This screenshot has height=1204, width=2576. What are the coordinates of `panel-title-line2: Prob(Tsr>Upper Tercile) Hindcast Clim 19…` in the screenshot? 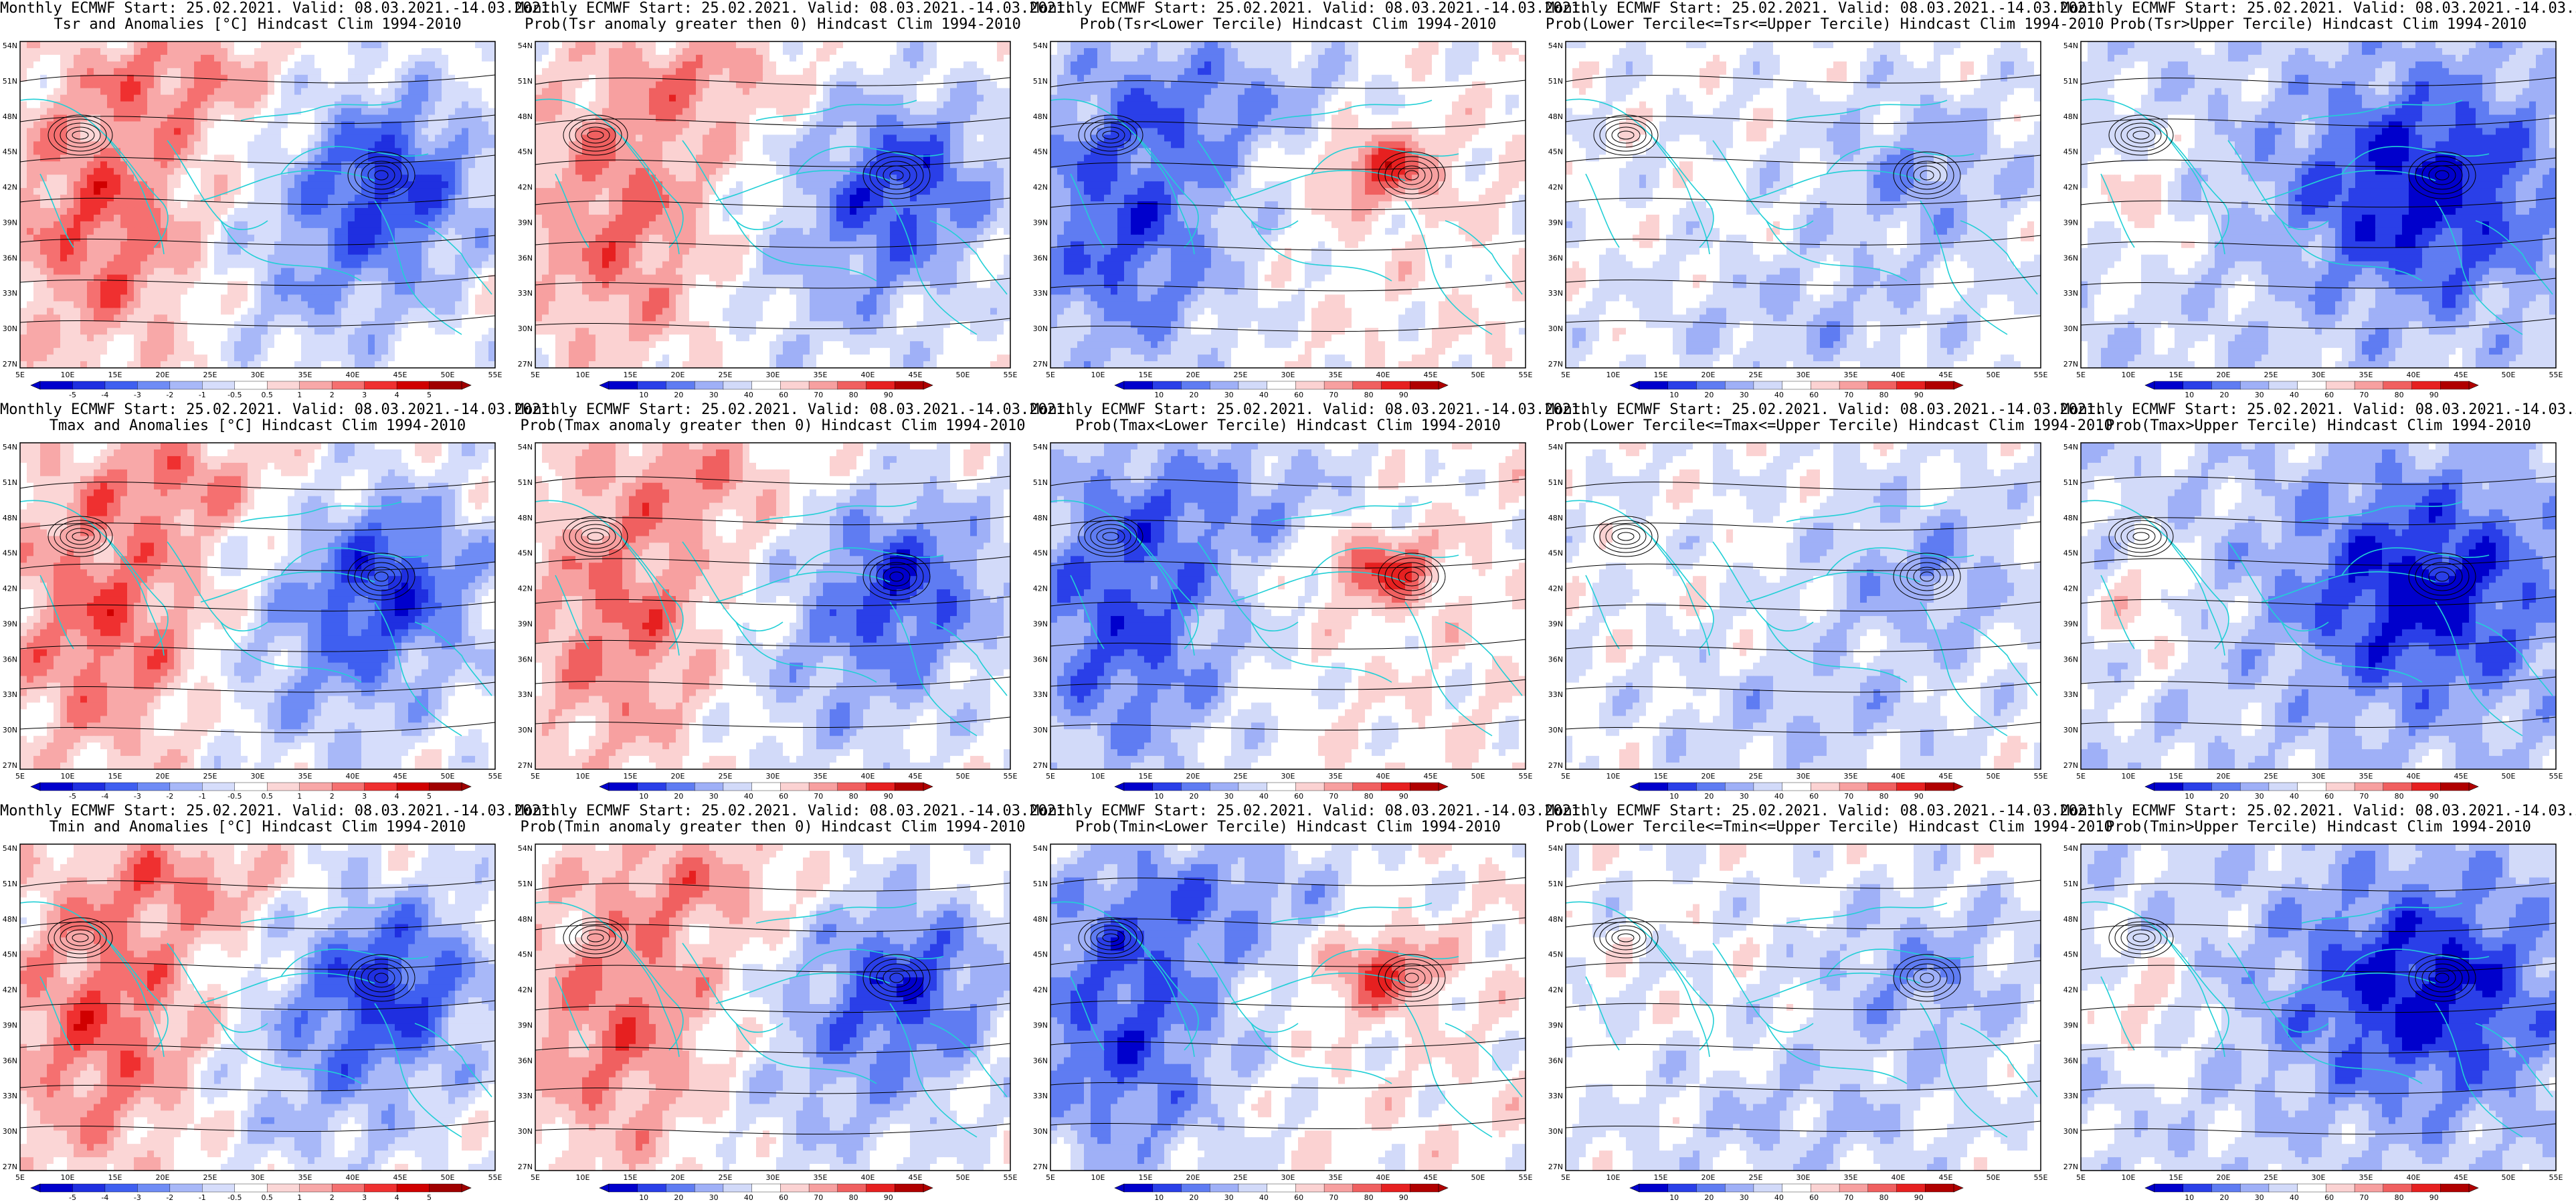 It's located at (2318, 24).